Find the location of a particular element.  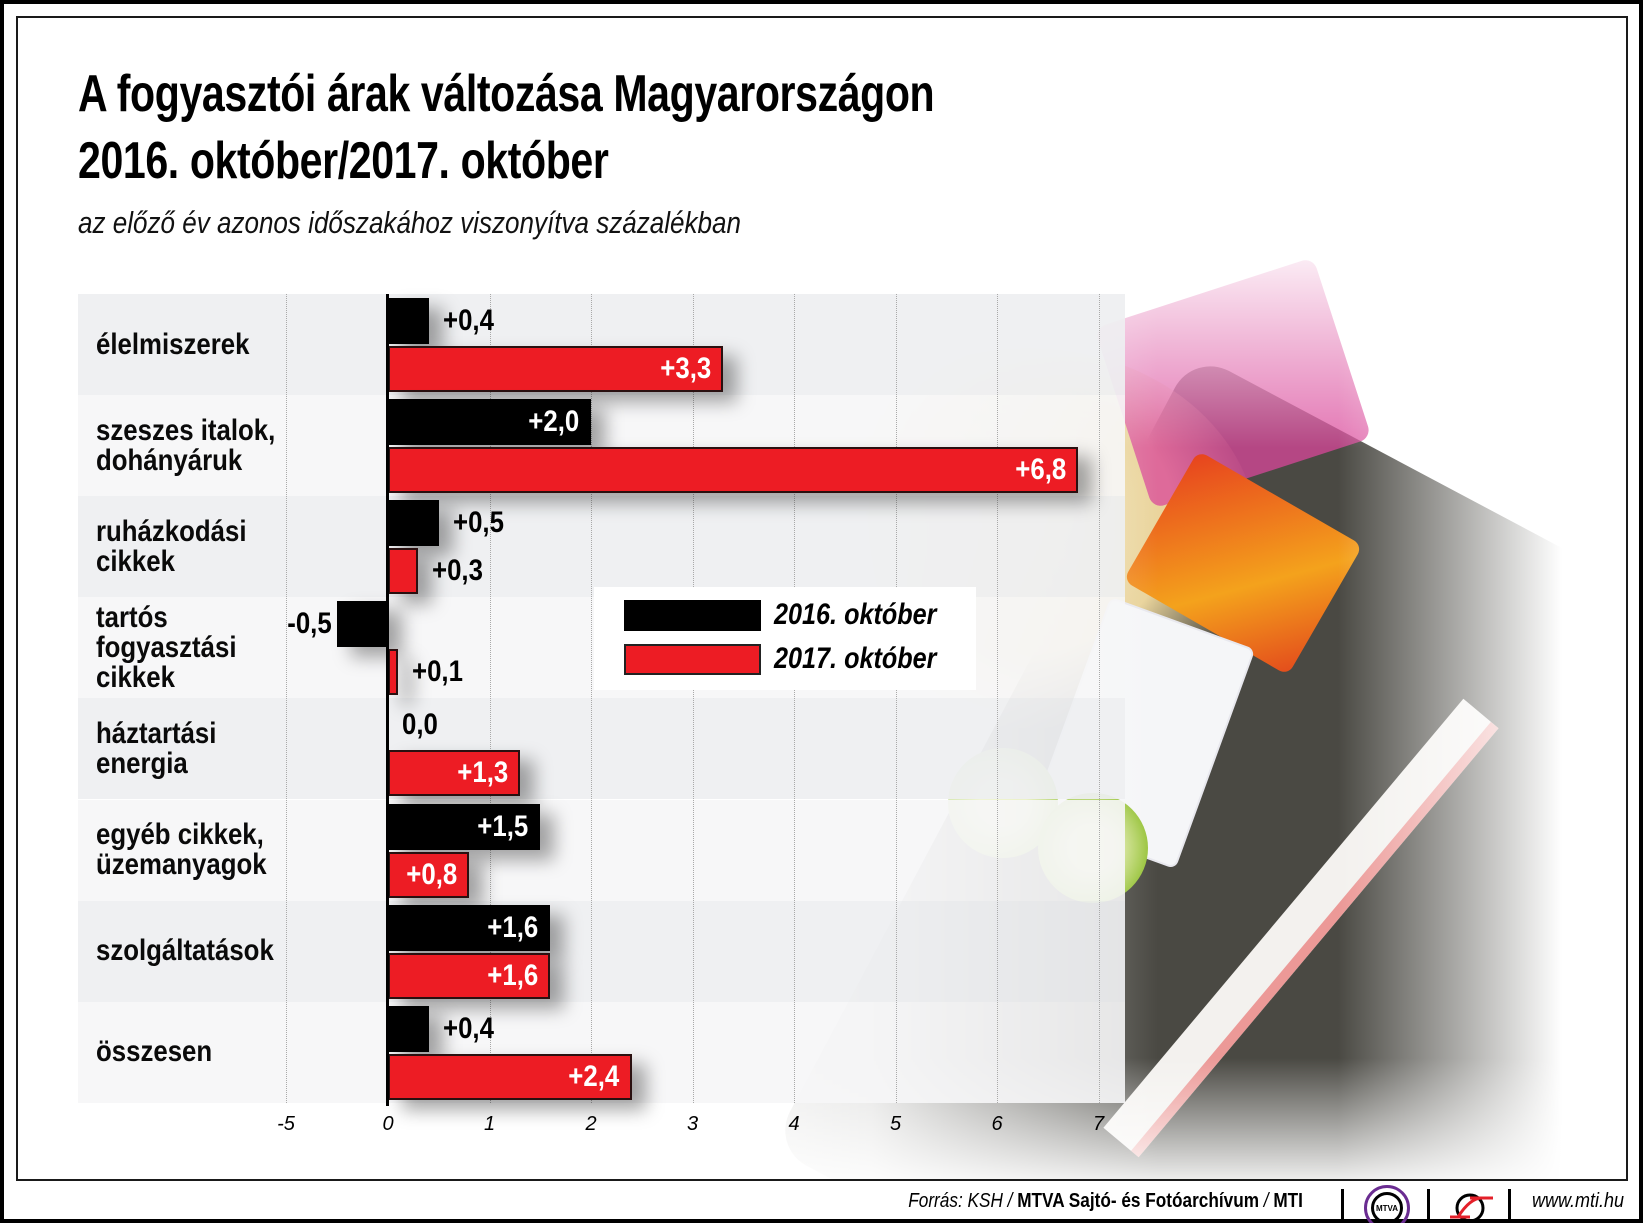

zero-axis-line is located at coordinates (387, 700).